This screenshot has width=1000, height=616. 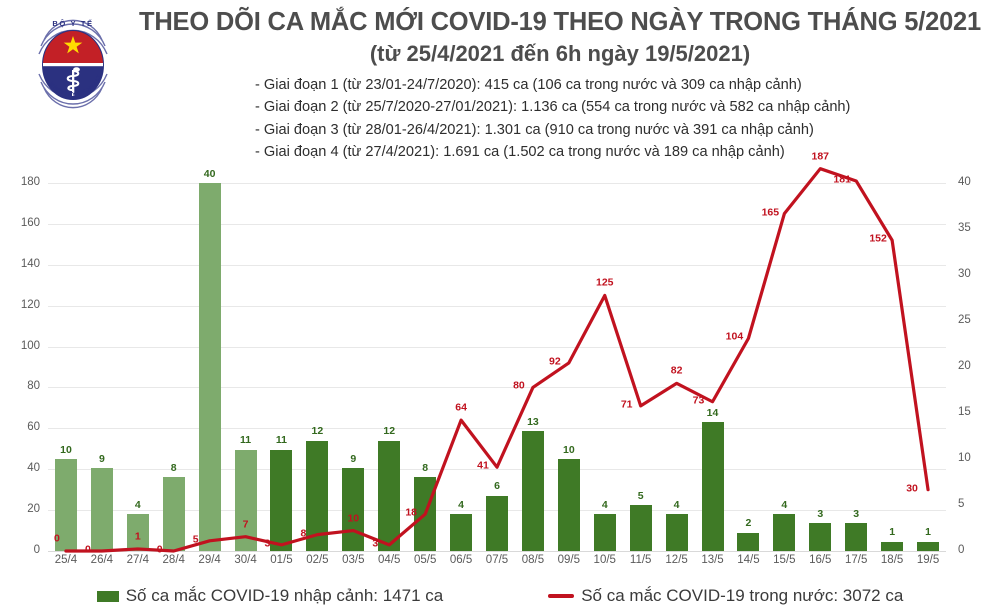 What do you see at coordinates (742, 595) in the screenshot?
I see `legend-label-domestic: Số ca mắc COVID-19 trong nước: 3072 ca` at bounding box center [742, 595].